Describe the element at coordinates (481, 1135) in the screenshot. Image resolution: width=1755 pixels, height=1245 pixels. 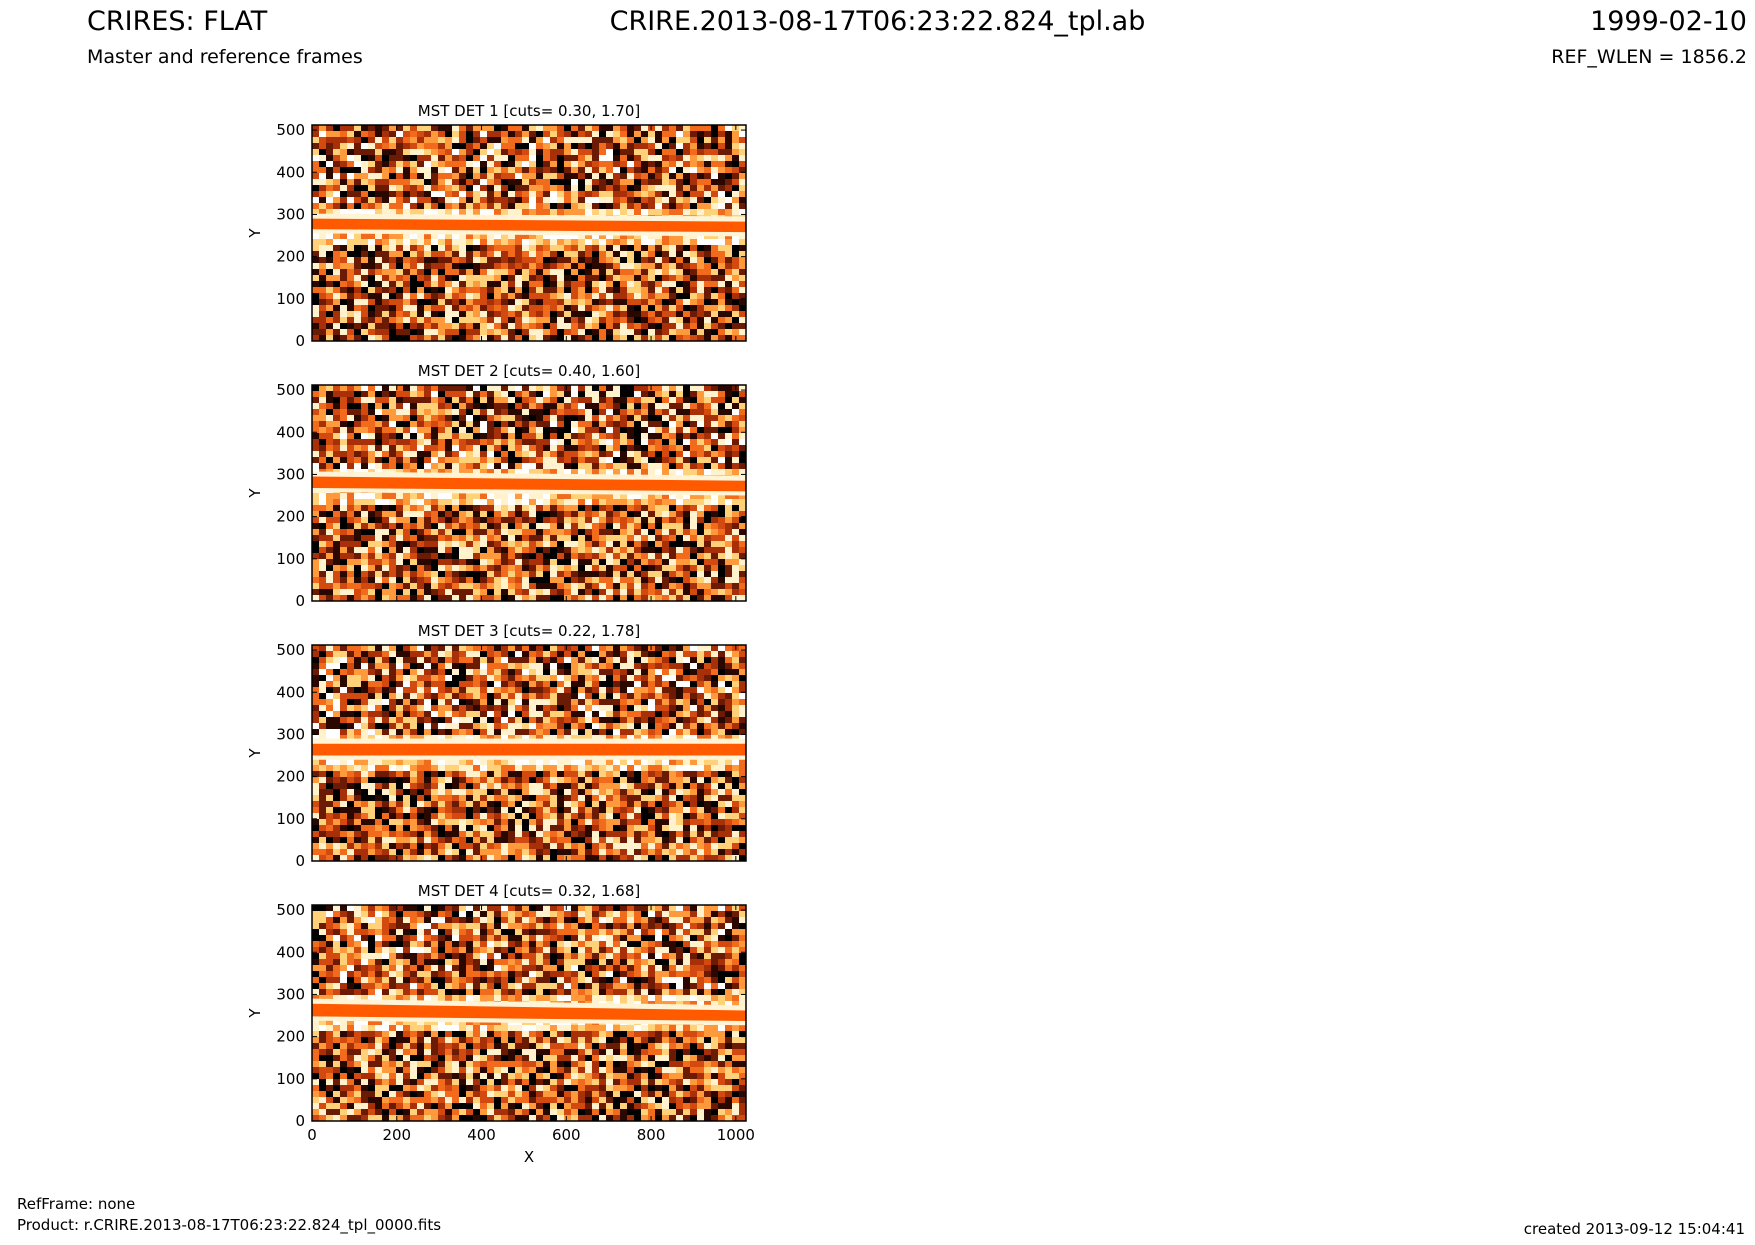
I see `x-tick-label: 400` at that location.